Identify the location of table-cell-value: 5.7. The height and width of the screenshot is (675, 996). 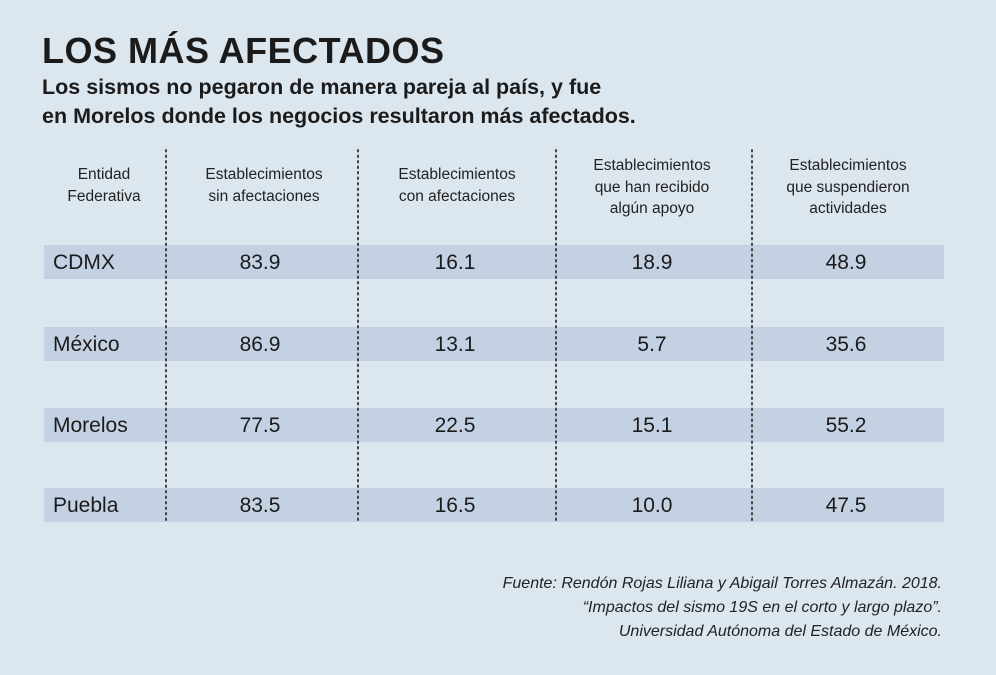
(651, 344).